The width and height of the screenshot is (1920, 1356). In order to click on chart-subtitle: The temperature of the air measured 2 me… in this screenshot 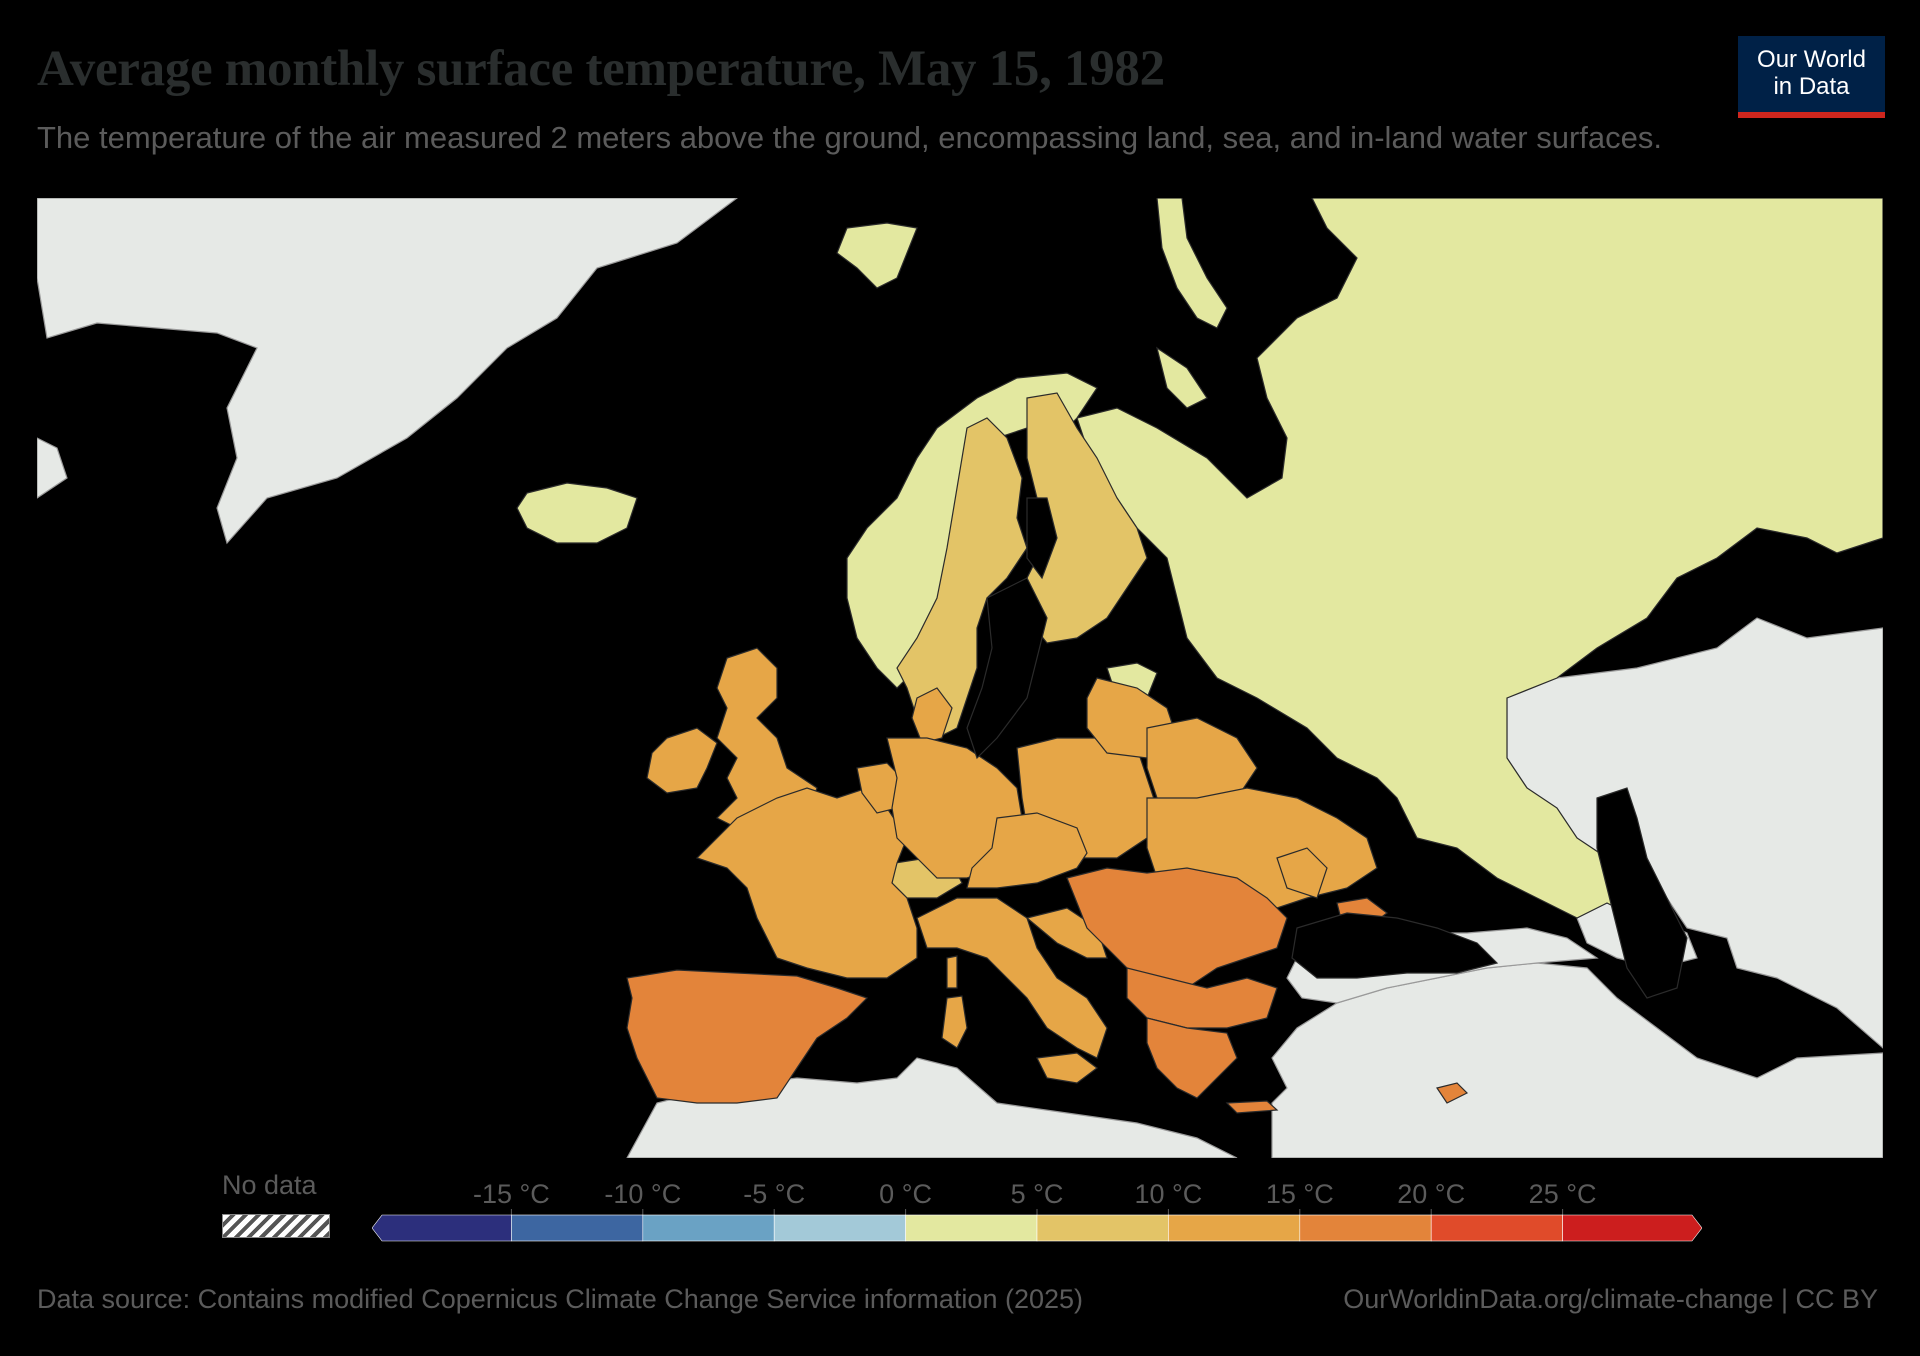, I will do `click(849, 137)`.